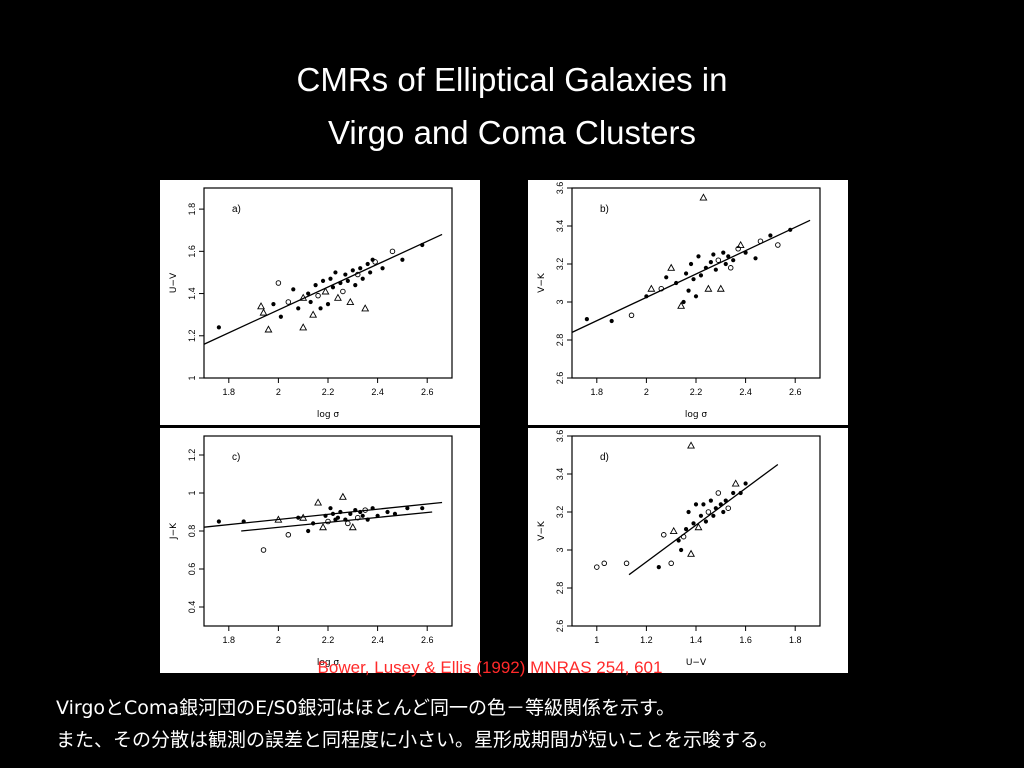 This screenshot has height=768, width=1024. Describe the element at coordinates (604, 209) in the screenshot. I see `panel-label: b)` at that location.